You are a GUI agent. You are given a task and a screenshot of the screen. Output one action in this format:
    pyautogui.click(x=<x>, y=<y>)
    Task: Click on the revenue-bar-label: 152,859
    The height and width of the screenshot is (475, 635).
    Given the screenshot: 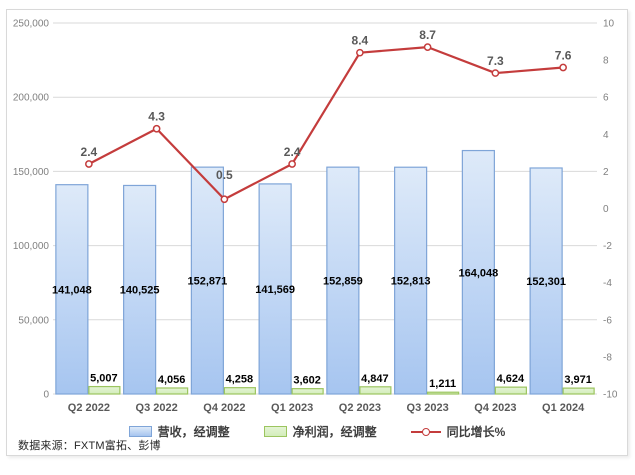 What is the action you would take?
    pyautogui.click(x=343, y=282)
    